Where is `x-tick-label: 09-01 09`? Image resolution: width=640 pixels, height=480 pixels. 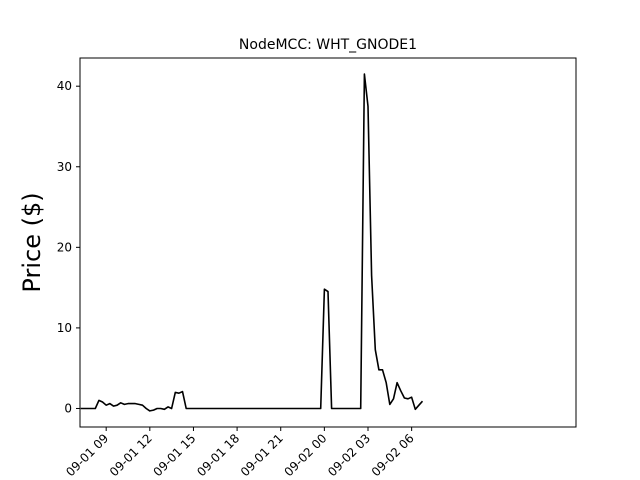 x-tick-label: 09-01 09 is located at coordinates (87, 455).